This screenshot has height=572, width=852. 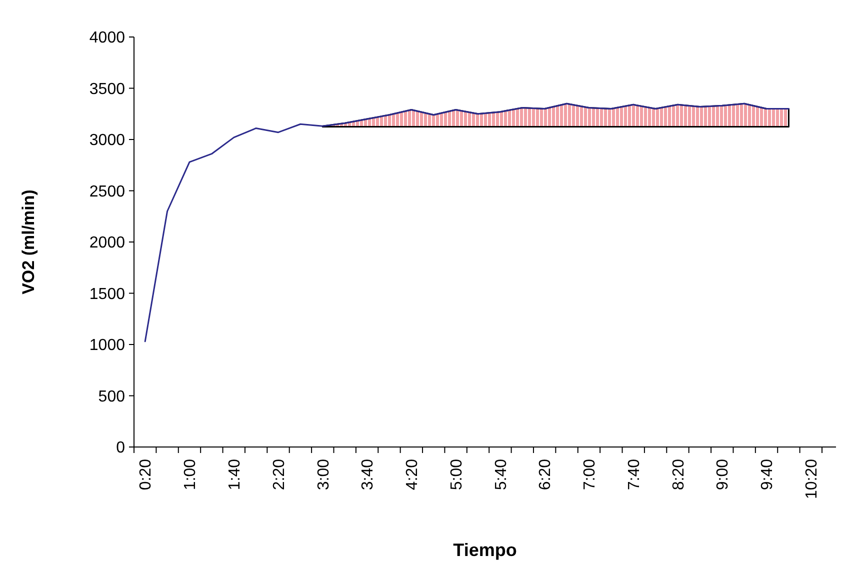 I want to click on y-axis-title: VO2 (ml/min), so click(x=28, y=242).